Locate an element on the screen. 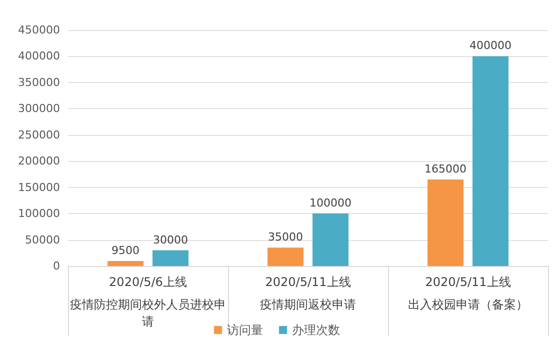 The image size is (554, 341). y-tick-label: 150000 is located at coordinates (39, 187).